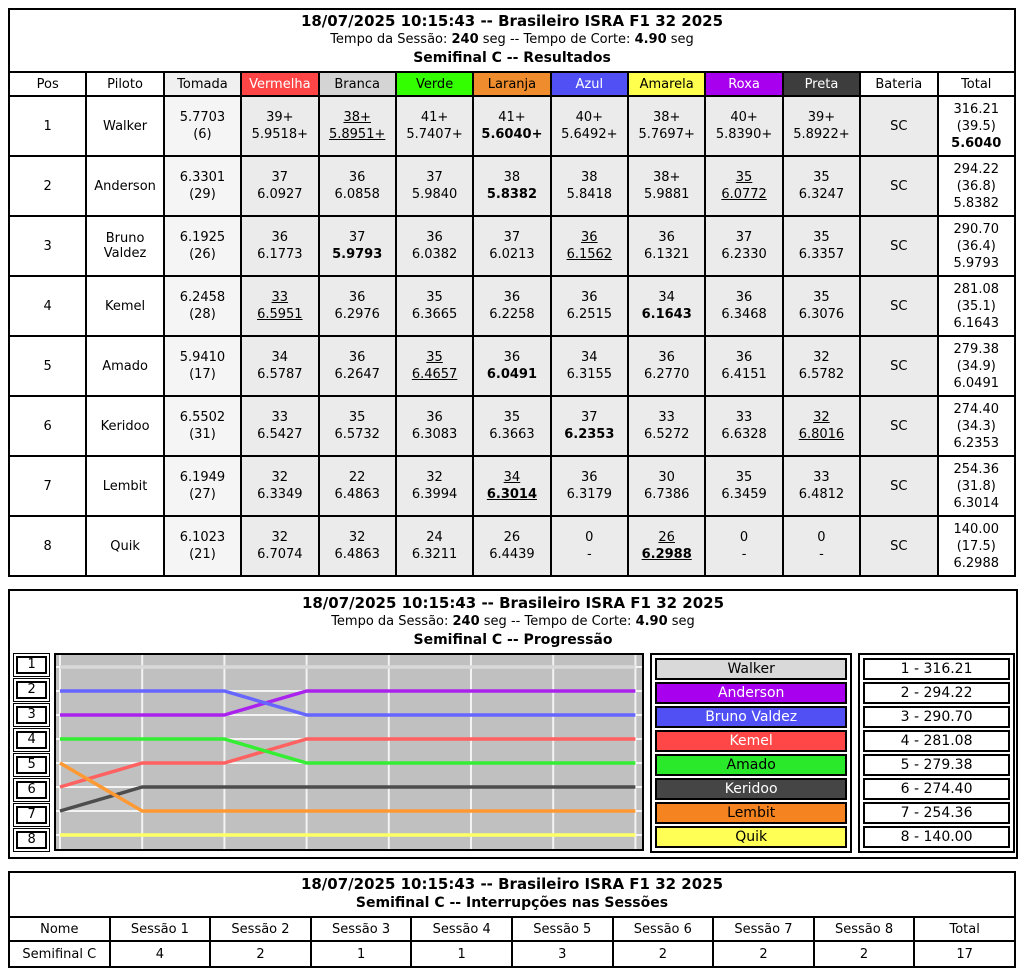 The image size is (1024, 968). I want to click on legend-item-walker: Walker, so click(751, 669).